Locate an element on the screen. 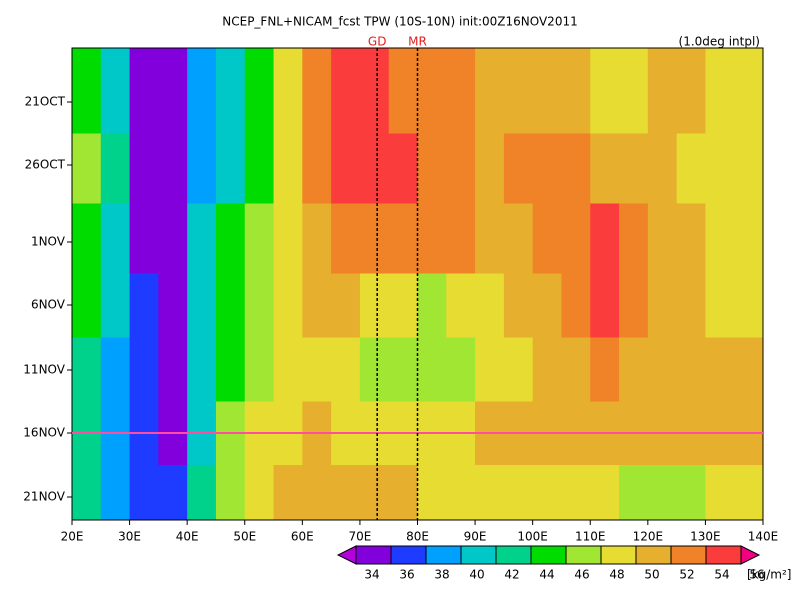 This screenshot has height=600, width=800. y-tick-label: 16NOV is located at coordinates (44, 433).